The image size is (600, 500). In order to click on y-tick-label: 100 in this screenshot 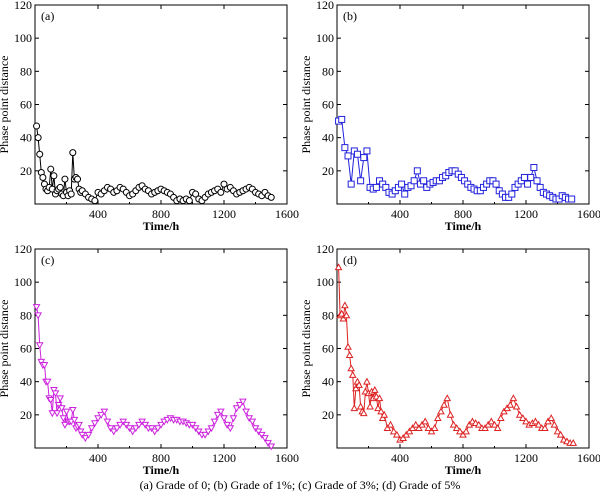, I will do `click(325, 282)`.